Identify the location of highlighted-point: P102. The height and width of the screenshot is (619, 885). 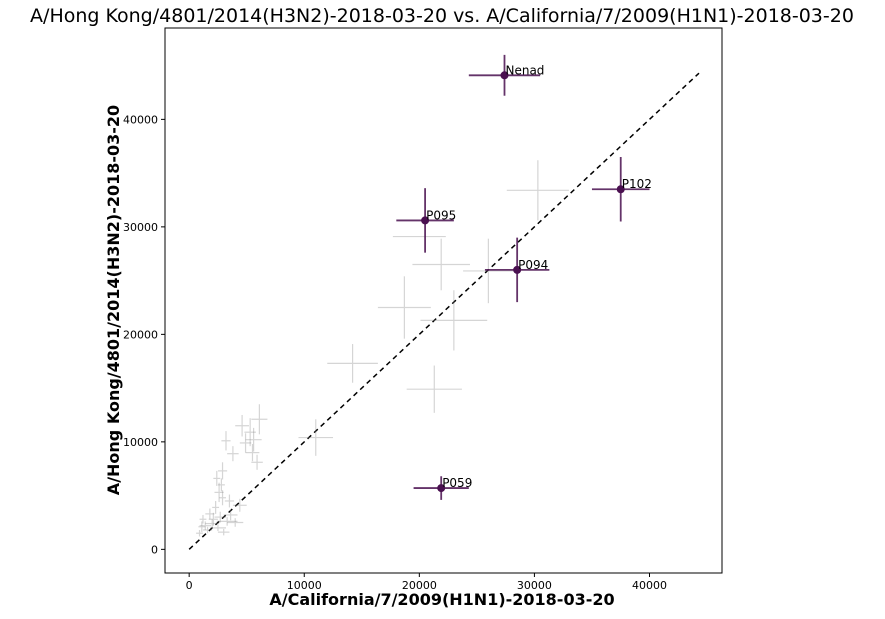
(621, 189).